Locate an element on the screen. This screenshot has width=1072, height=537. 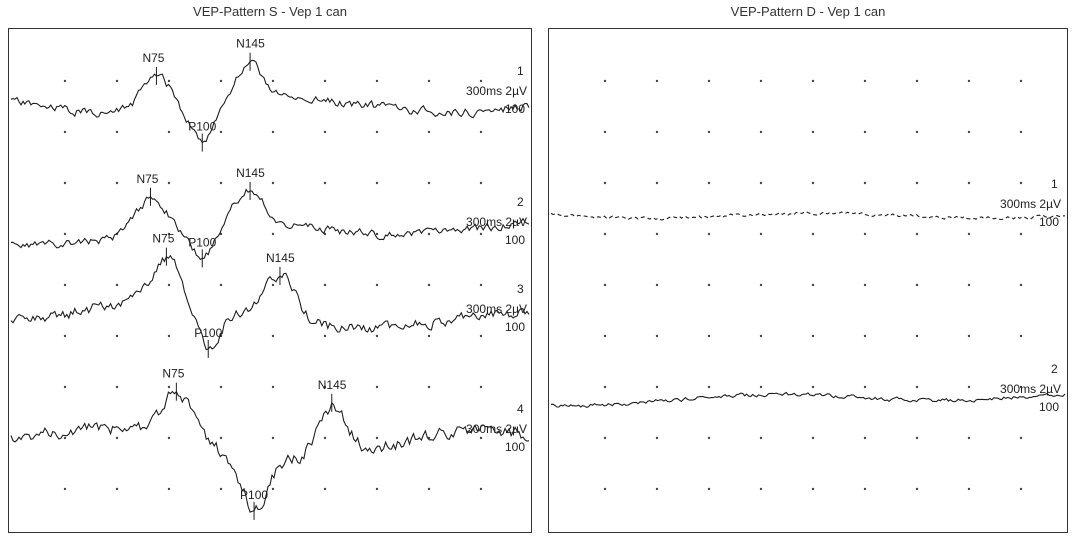
trace-2: 2 300ms 2µV 100 is located at coordinates (808, 388).